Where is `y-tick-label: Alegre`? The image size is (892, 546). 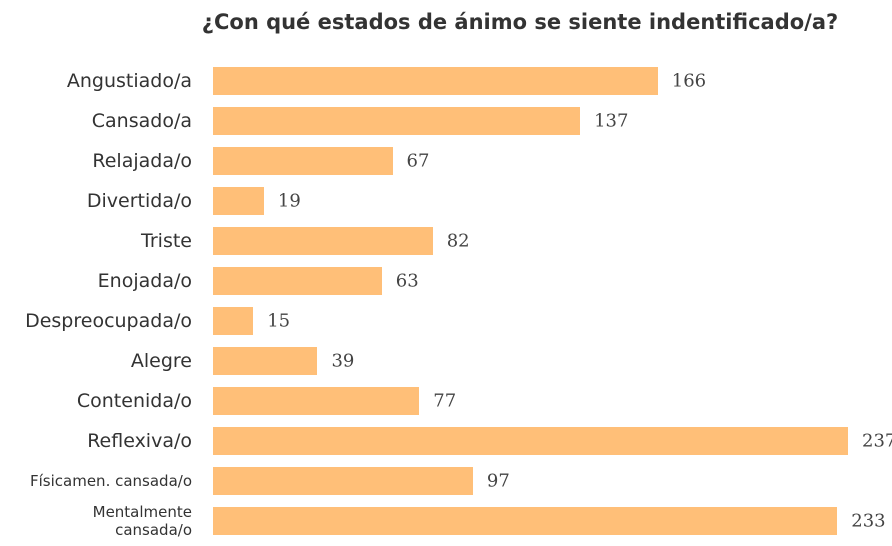
y-tick-label: Alegre is located at coordinates (161, 361).